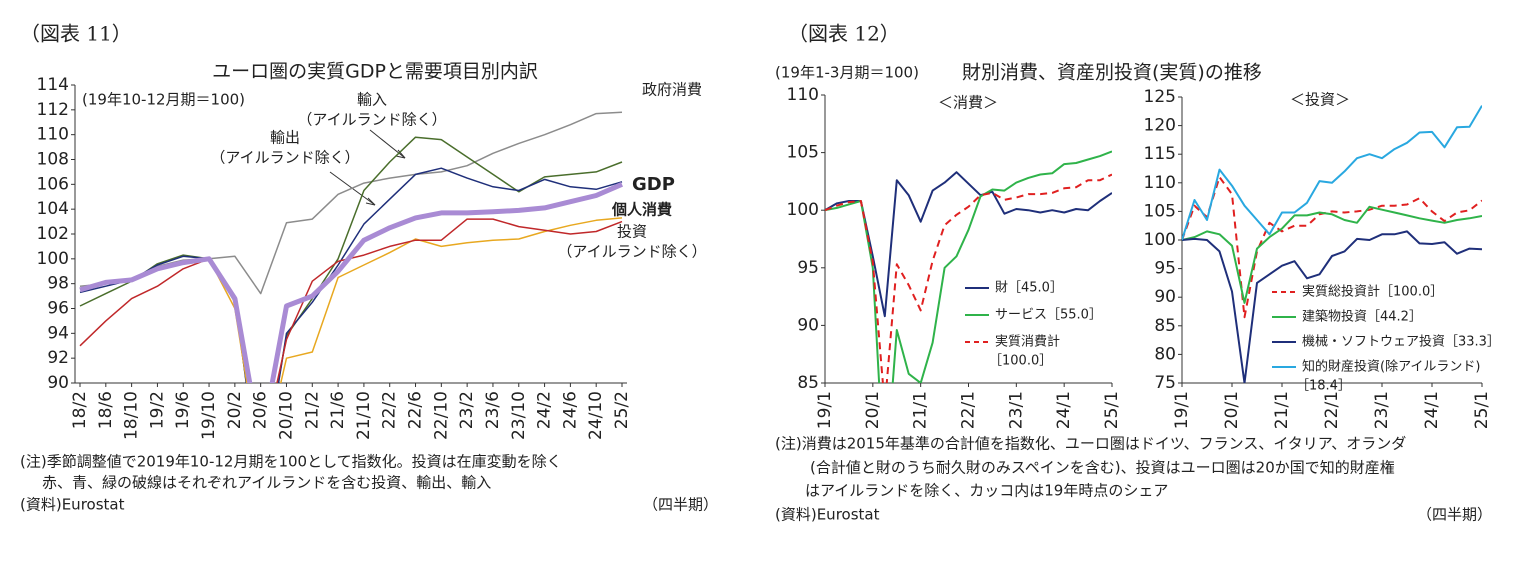 The width and height of the screenshot is (1515, 561). What do you see at coordinates (53, 209) in the screenshot?
I see `y-tick-label: 104` at bounding box center [53, 209].